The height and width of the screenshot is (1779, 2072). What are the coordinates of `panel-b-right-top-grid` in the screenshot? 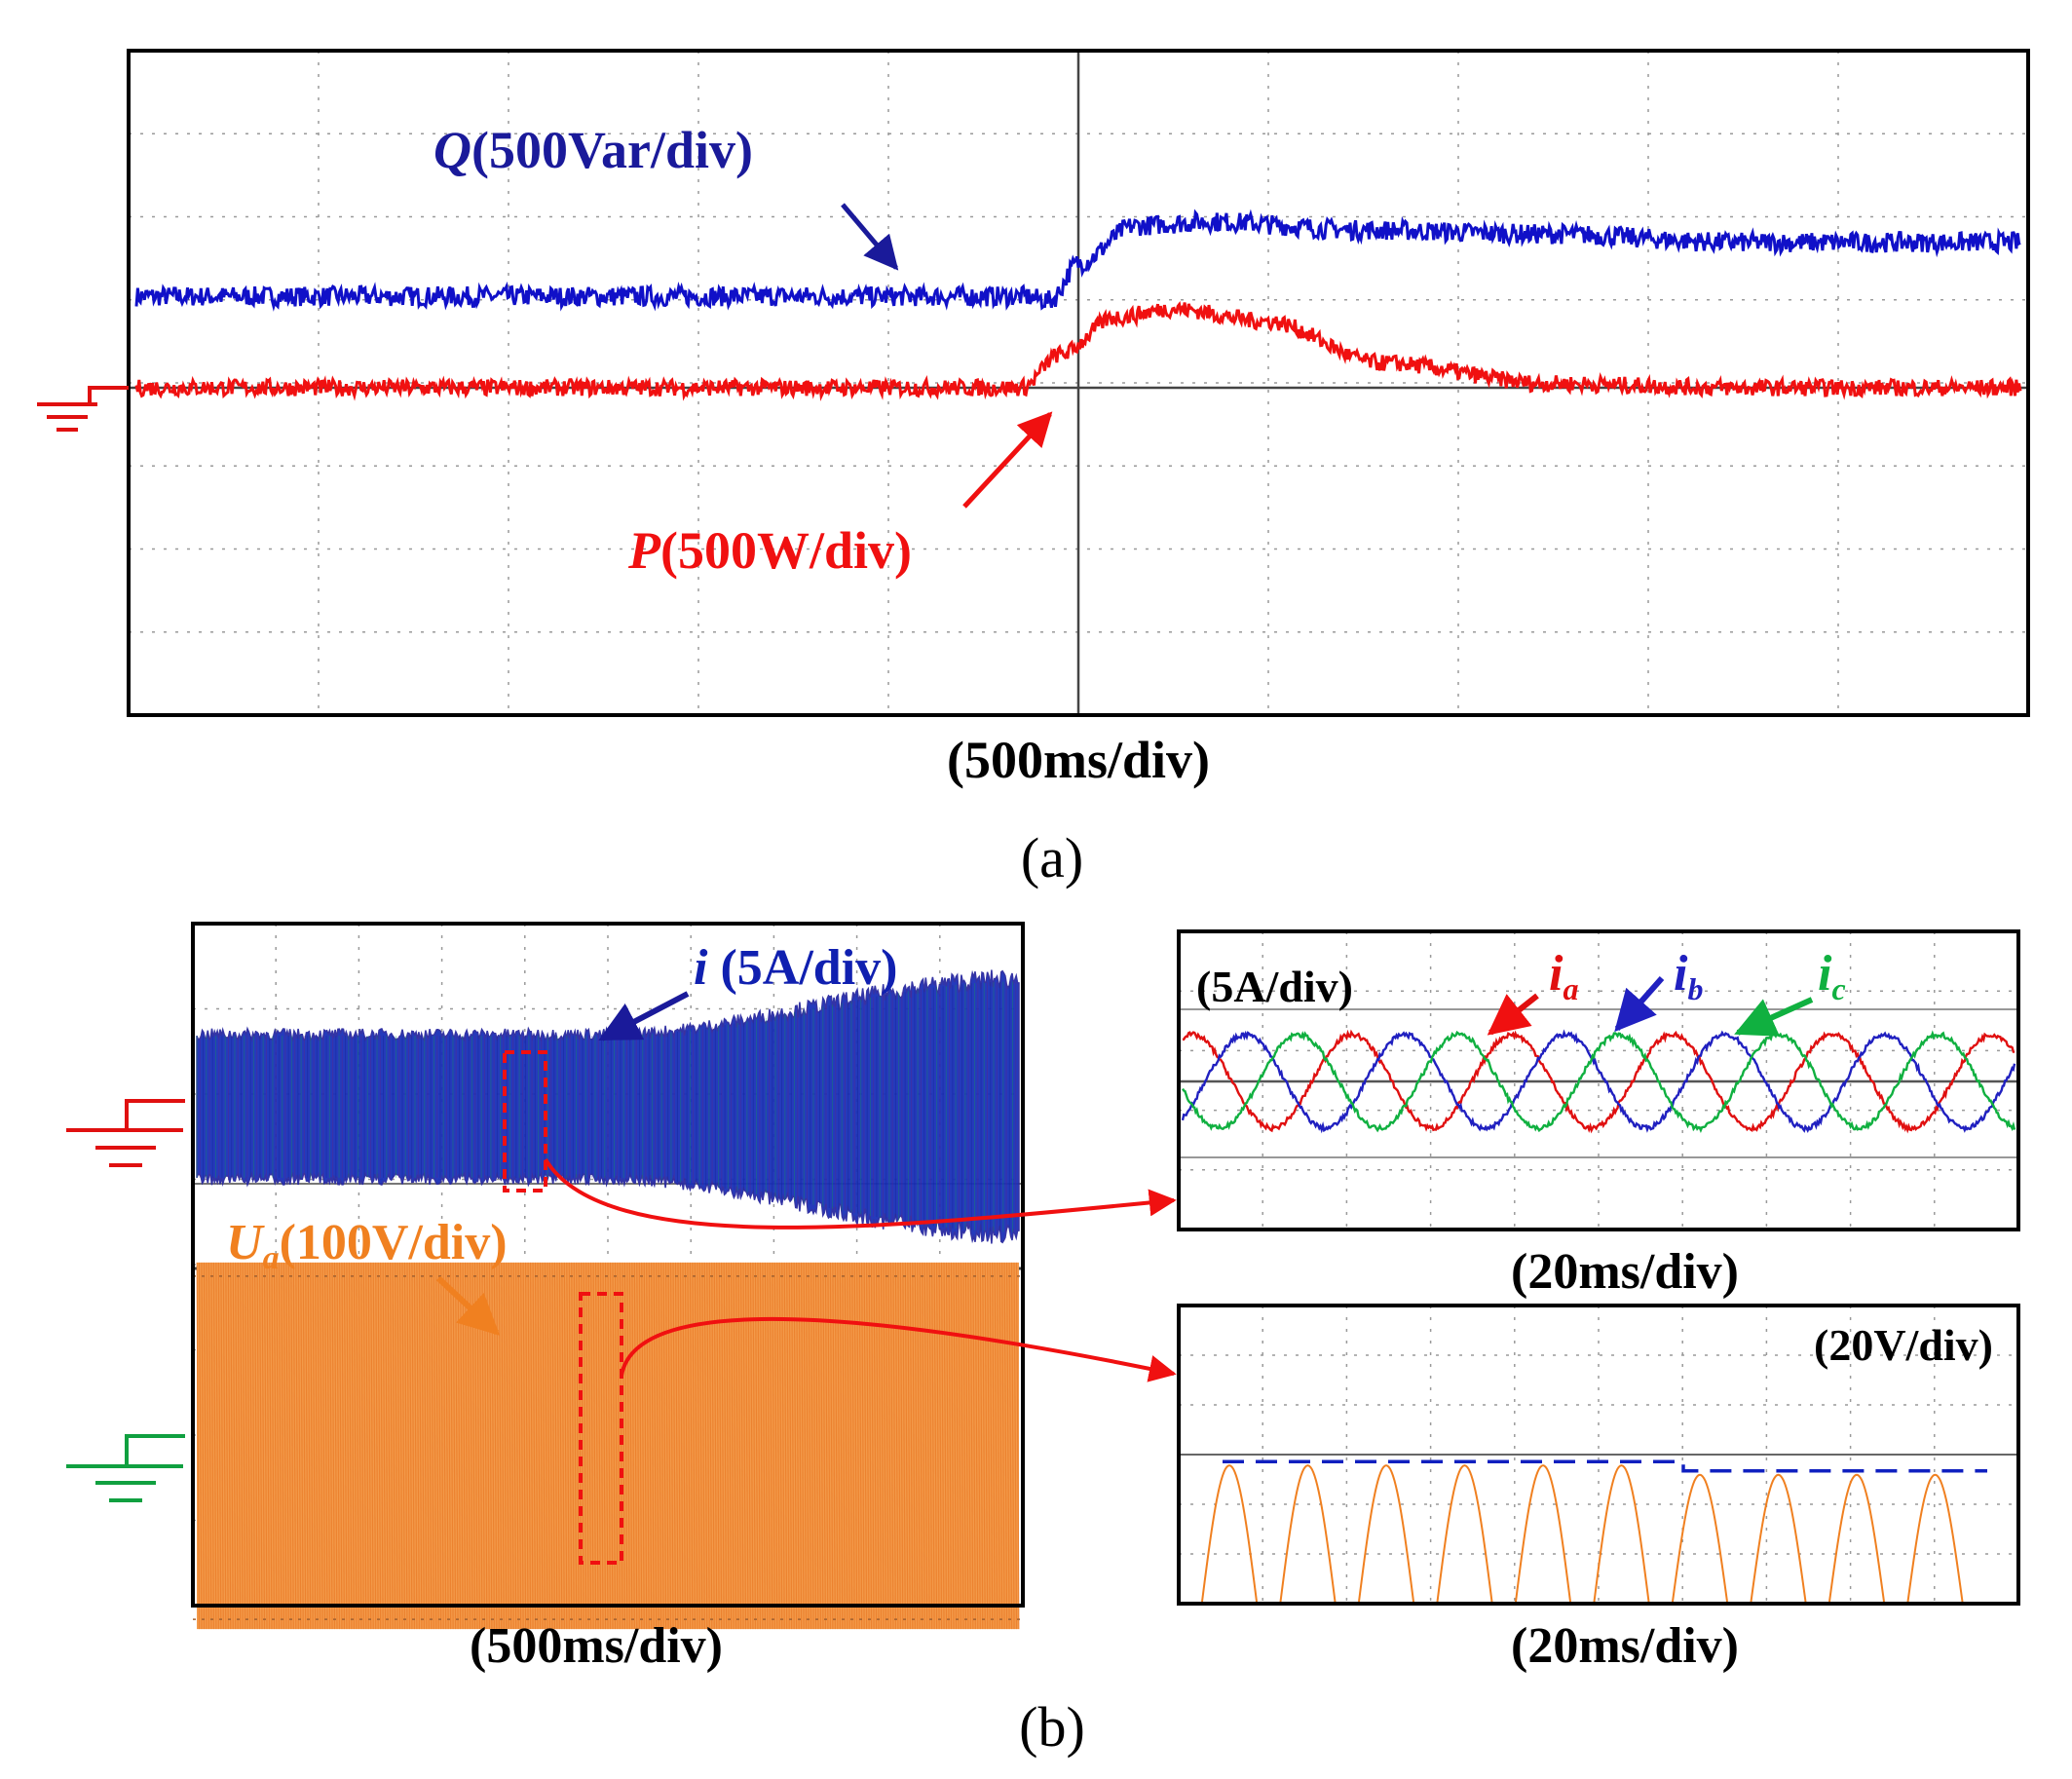 It's located at (1599, 1080).